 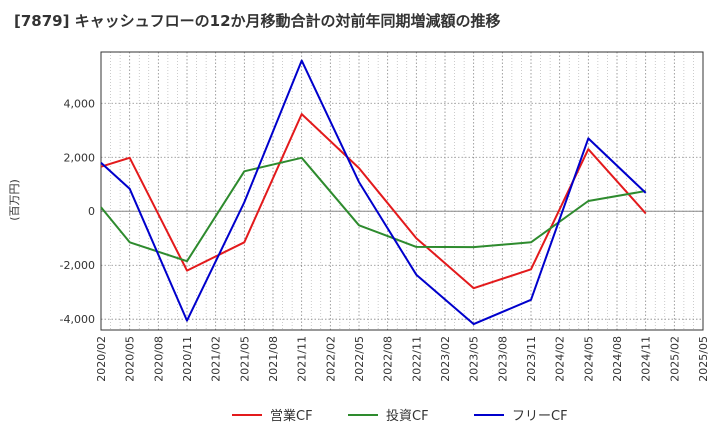 I want to click on x-tick-label: 2022/11, so click(x=416, y=359).